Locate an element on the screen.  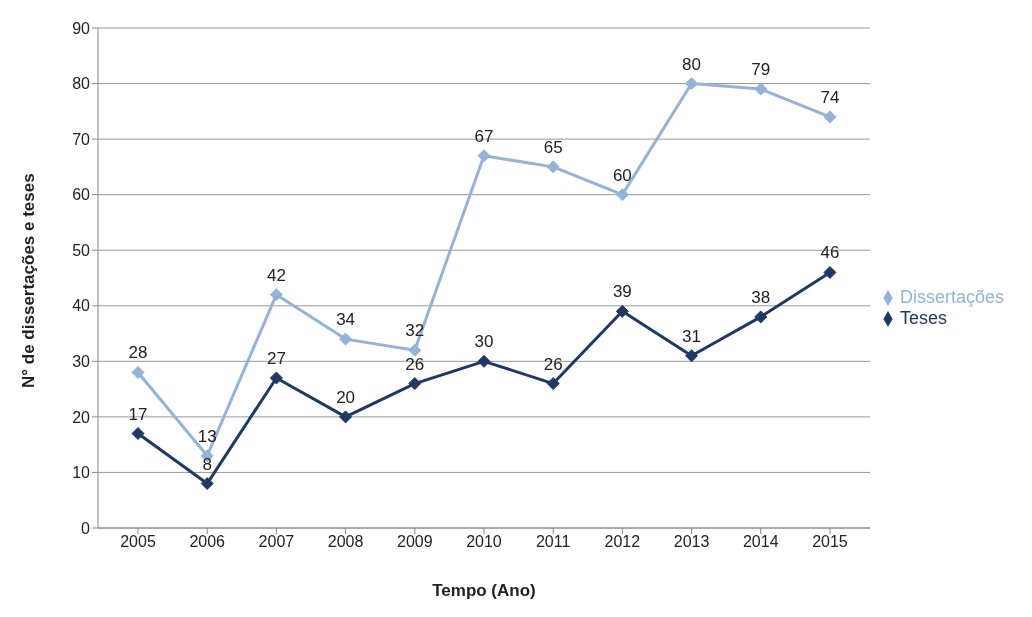
y-tick-label: 20 is located at coordinates (81, 417).